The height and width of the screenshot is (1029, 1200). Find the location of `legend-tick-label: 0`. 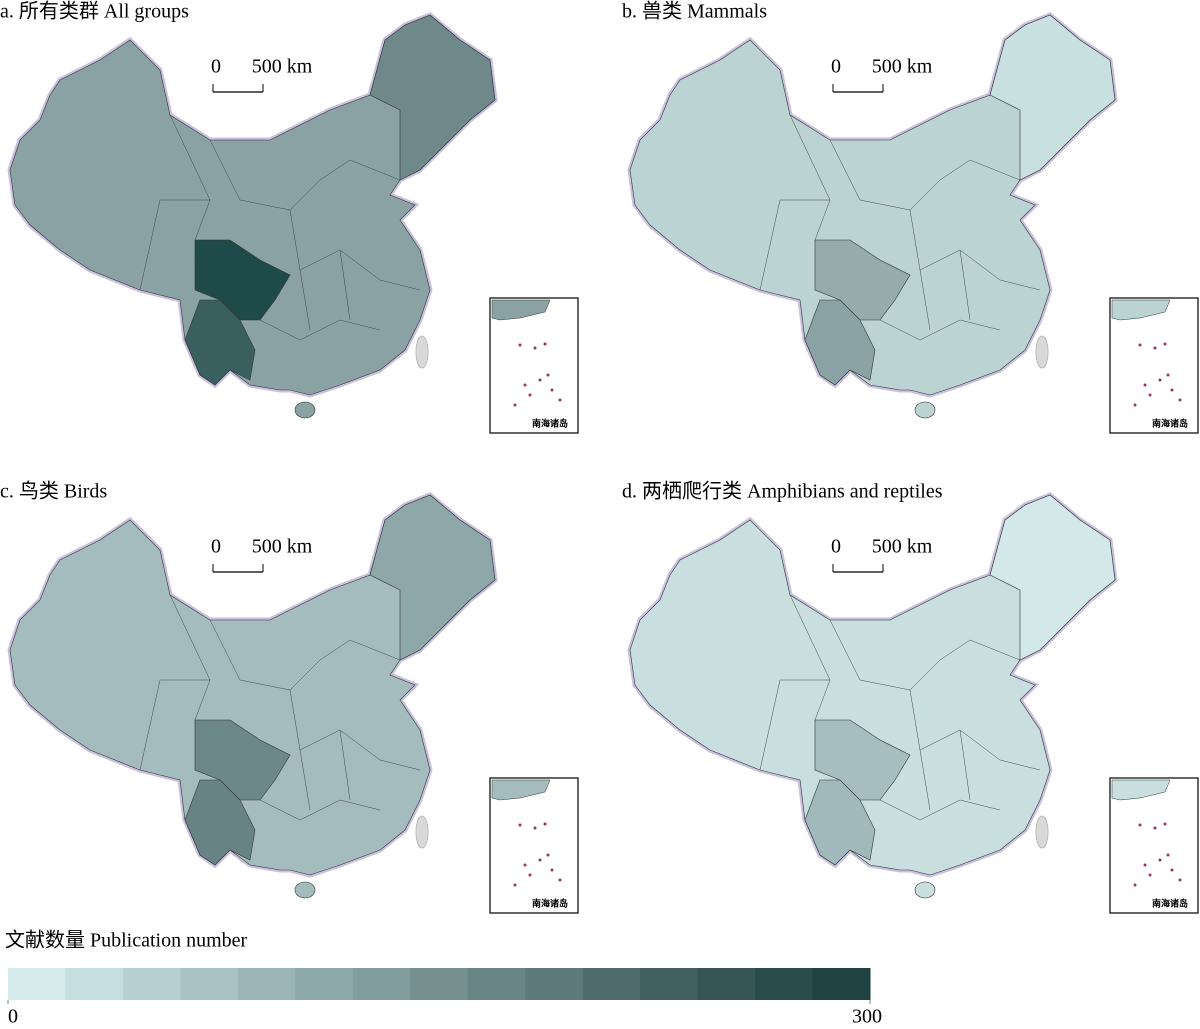

legend-tick-label: 0 is located at coordinates (13, 1017).